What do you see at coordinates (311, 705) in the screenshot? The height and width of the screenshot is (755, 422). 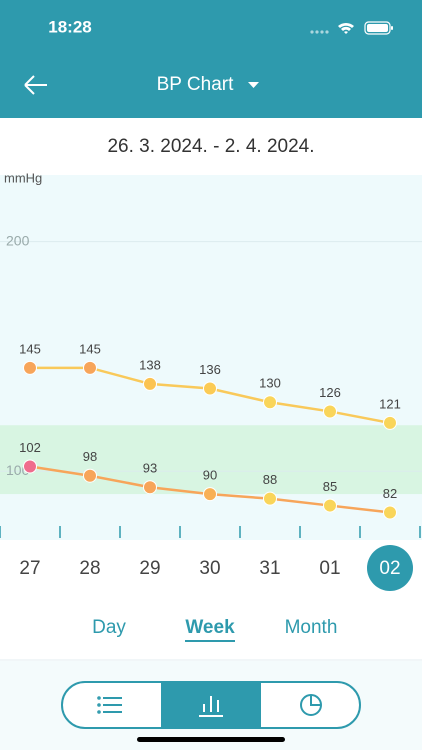 I see `pie-icon` at bounding box center [311, 705].